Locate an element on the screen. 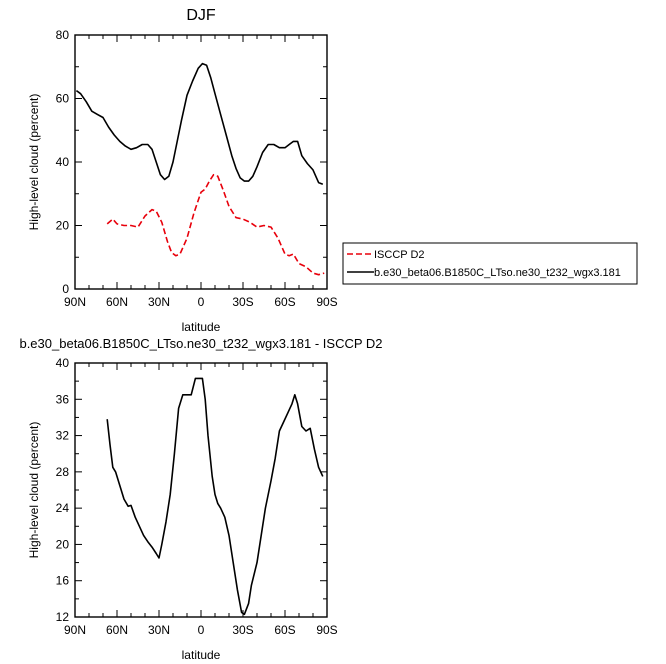  y-tick-label: 80 is located at coordinates (63, 35).